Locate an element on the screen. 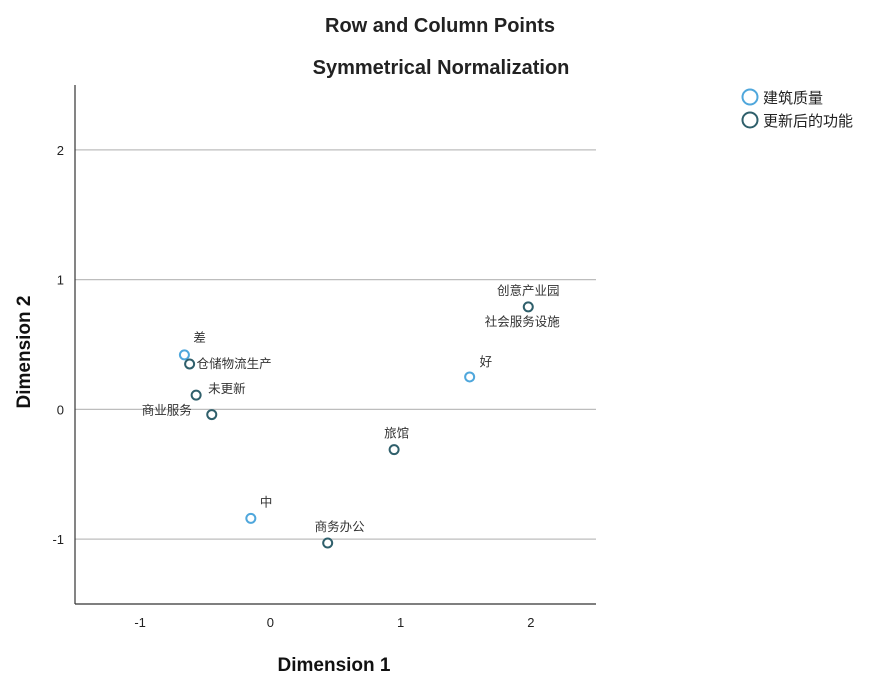  y-axis-title: Dimension 2 is located at coordinates (24, 352).